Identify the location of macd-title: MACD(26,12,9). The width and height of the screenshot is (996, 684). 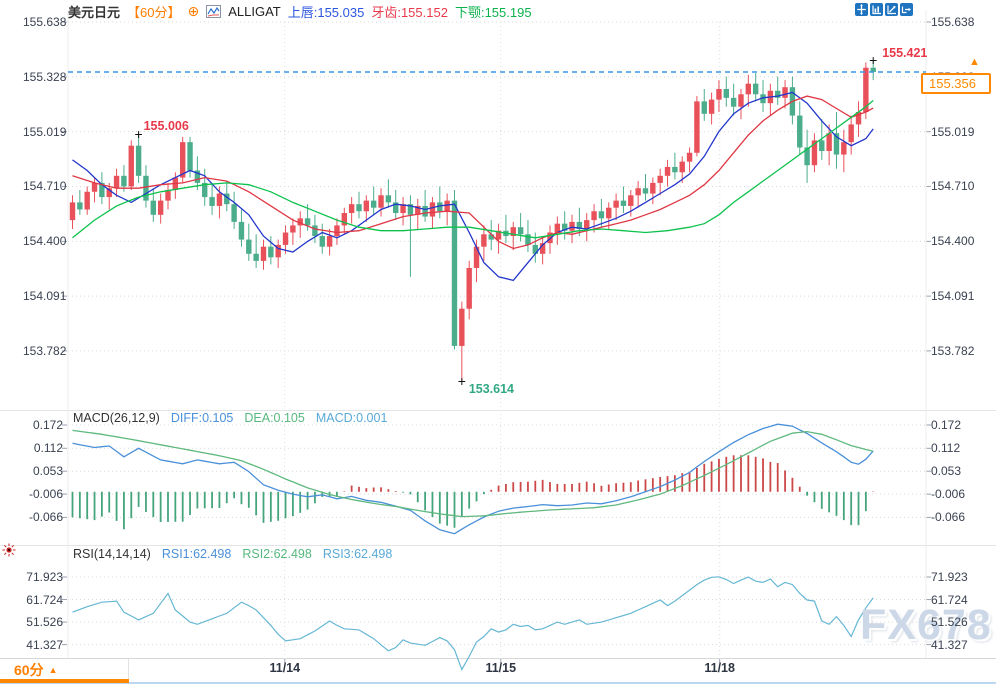
(116, 418).